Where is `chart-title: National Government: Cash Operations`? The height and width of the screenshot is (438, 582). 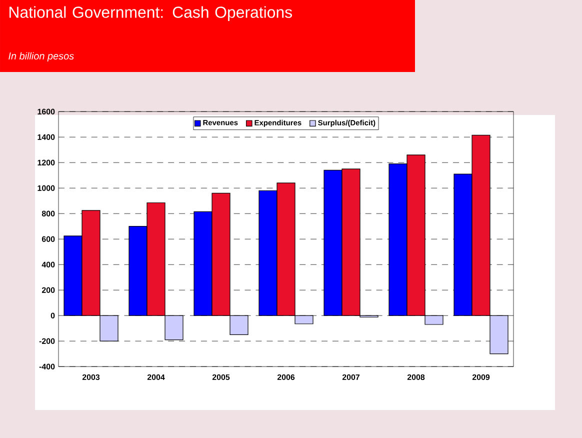 chart-title: National Government: Cash Operations is located at coordinates (151, 14).